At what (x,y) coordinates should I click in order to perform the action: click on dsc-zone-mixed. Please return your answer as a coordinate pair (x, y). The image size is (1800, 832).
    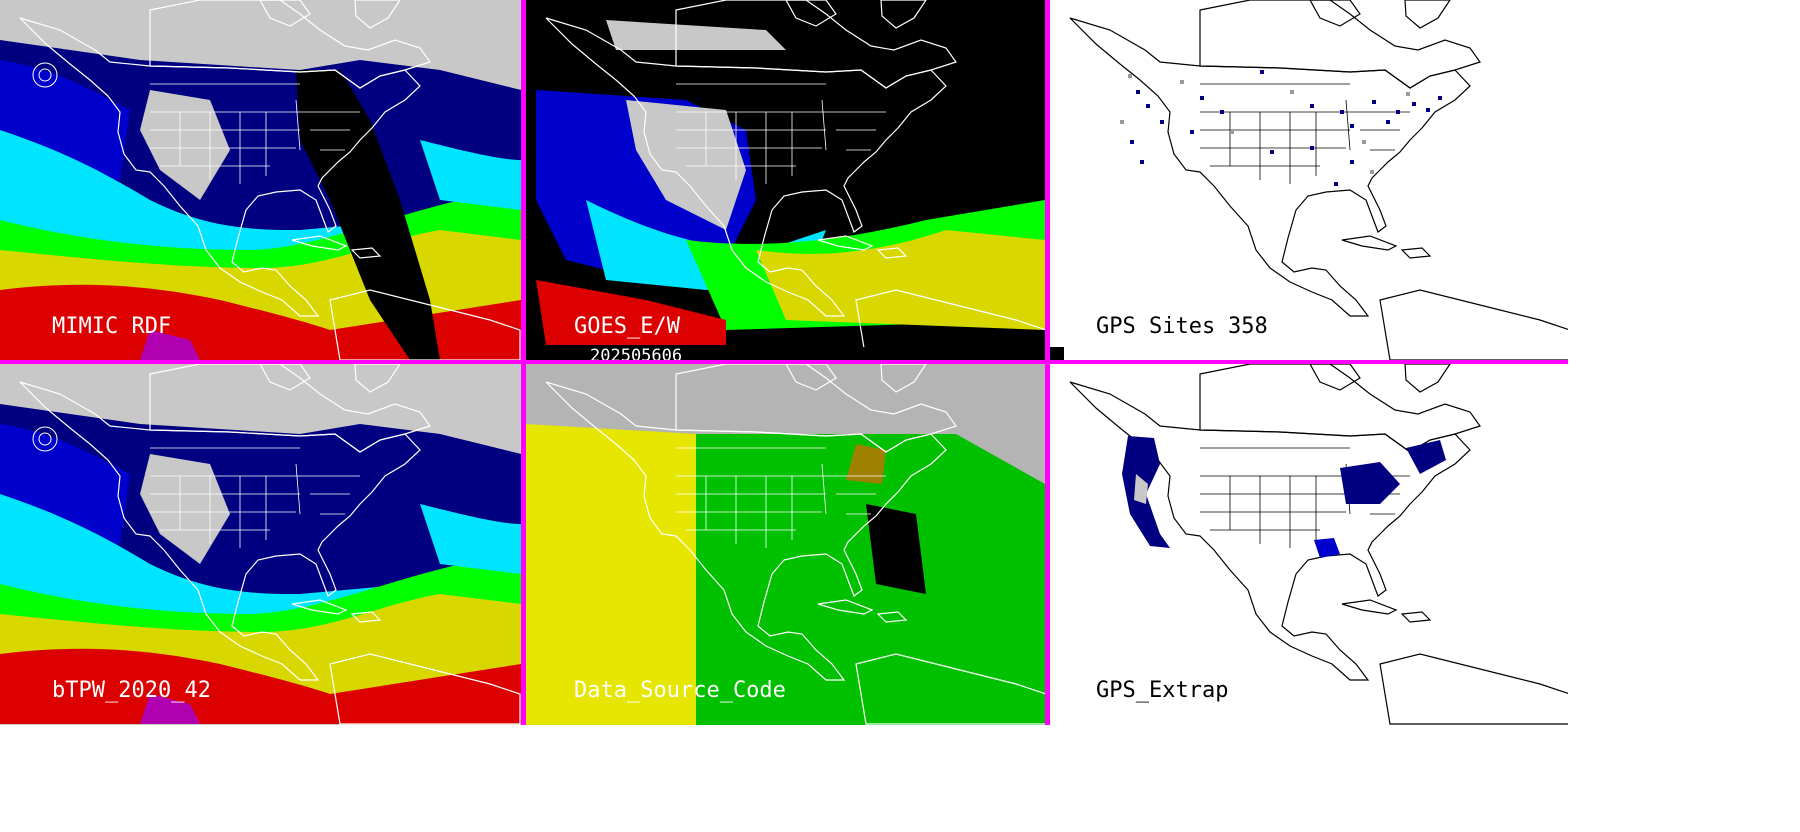
    Looking at the image, I should click on (866, 464).